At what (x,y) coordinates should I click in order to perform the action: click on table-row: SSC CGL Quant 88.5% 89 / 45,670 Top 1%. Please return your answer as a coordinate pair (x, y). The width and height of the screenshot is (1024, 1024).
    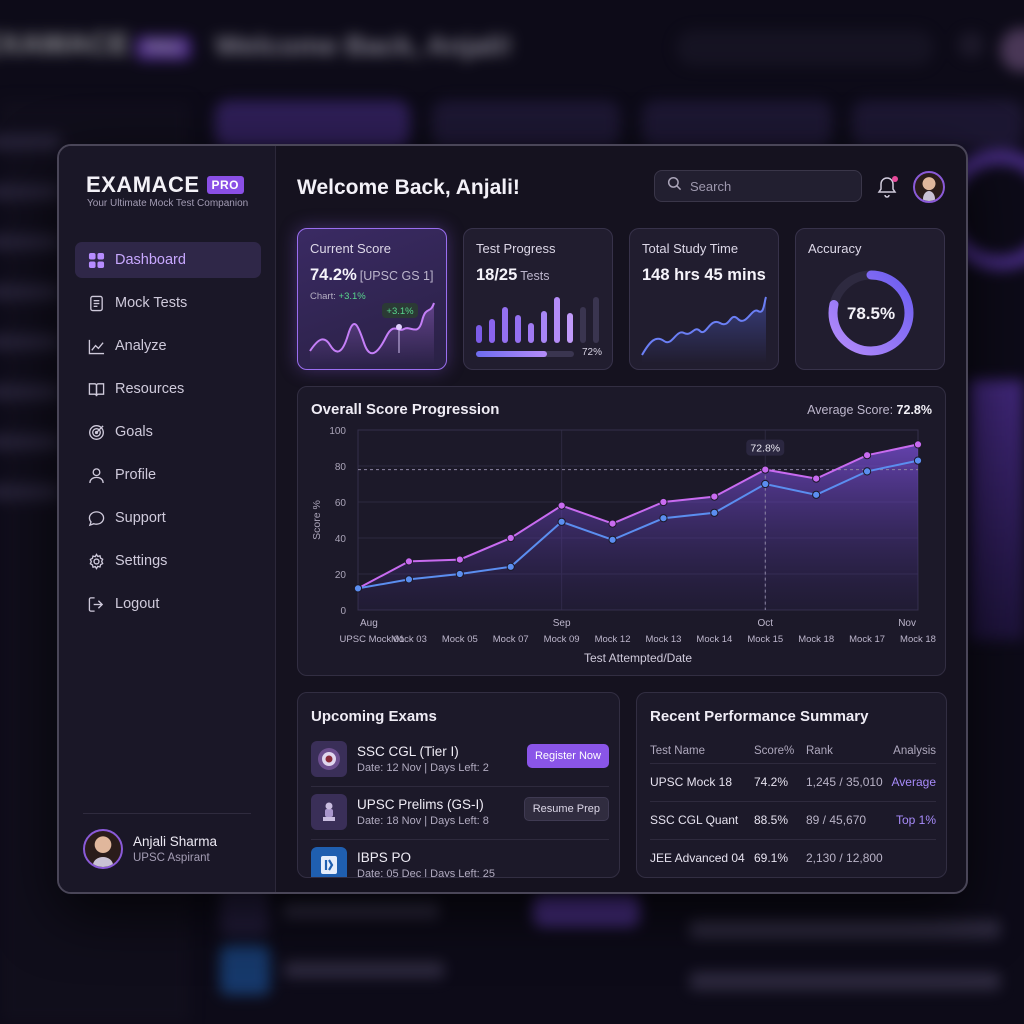
    Looking at the image, I should click on (793, 819).